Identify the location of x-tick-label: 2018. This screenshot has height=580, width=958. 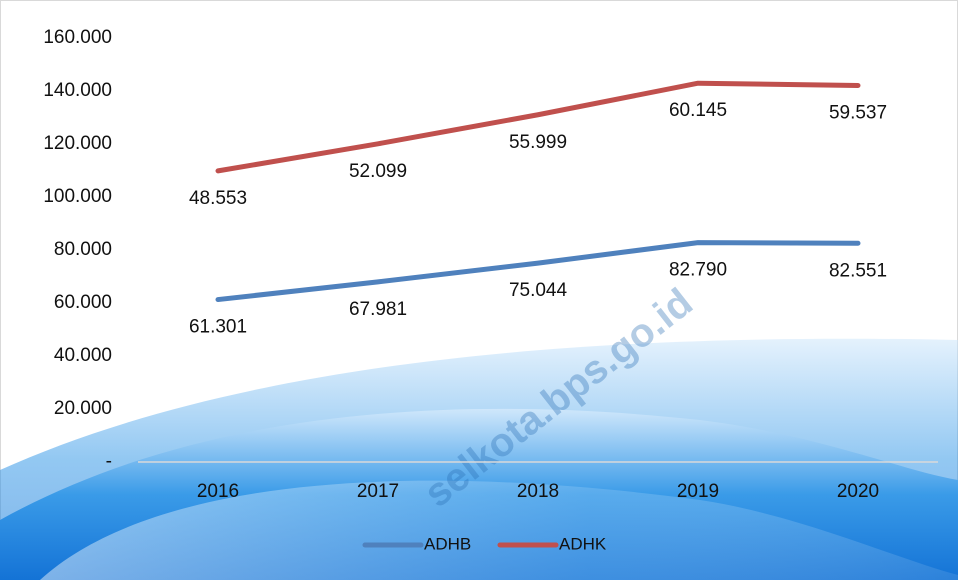
(538, 491).